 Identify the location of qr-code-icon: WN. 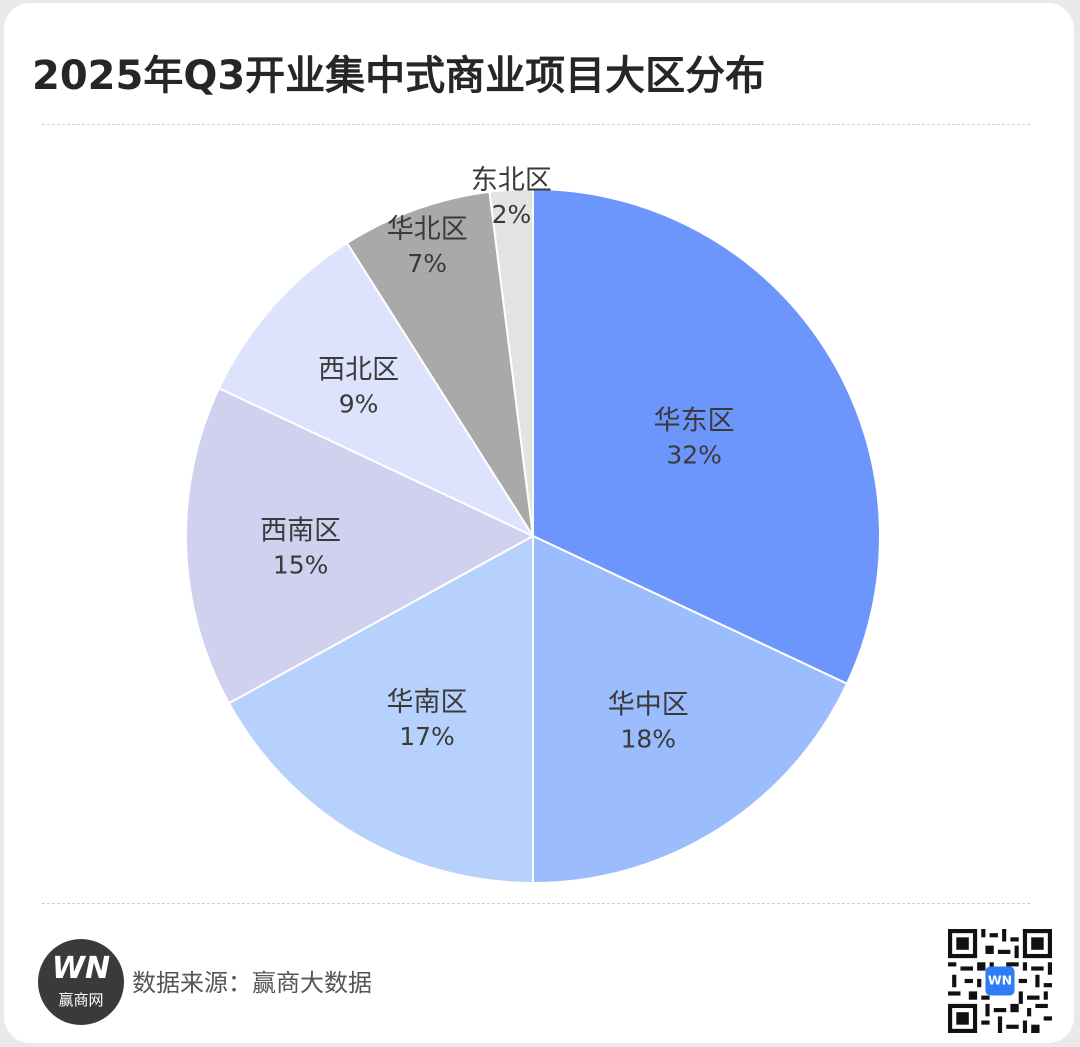
(1000, 981).